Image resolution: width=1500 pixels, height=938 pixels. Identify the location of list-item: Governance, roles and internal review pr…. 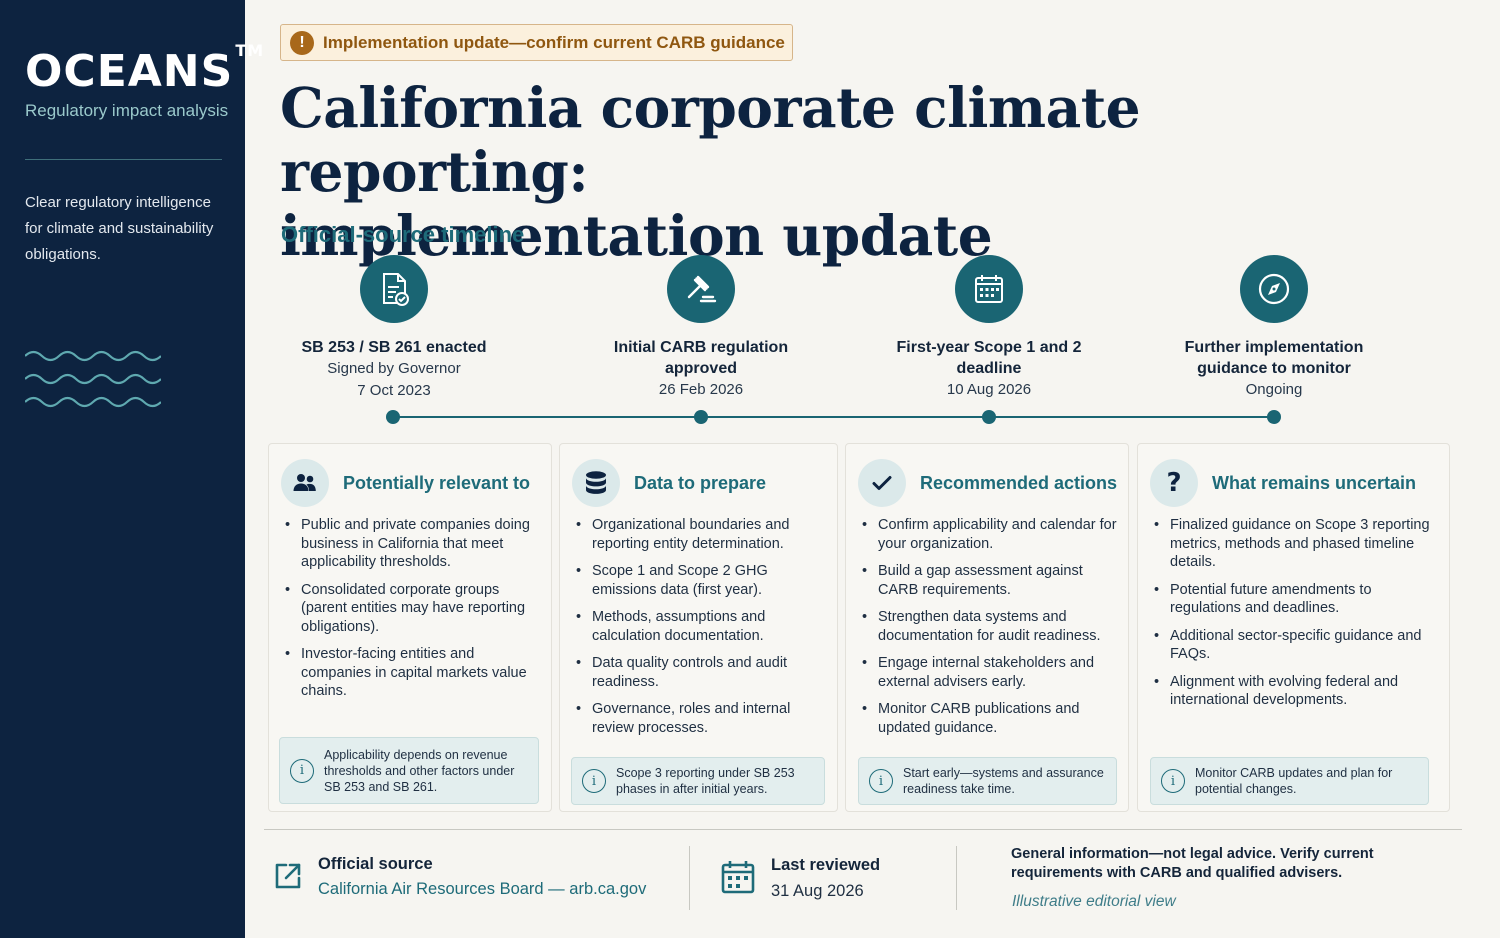
(701, 718).